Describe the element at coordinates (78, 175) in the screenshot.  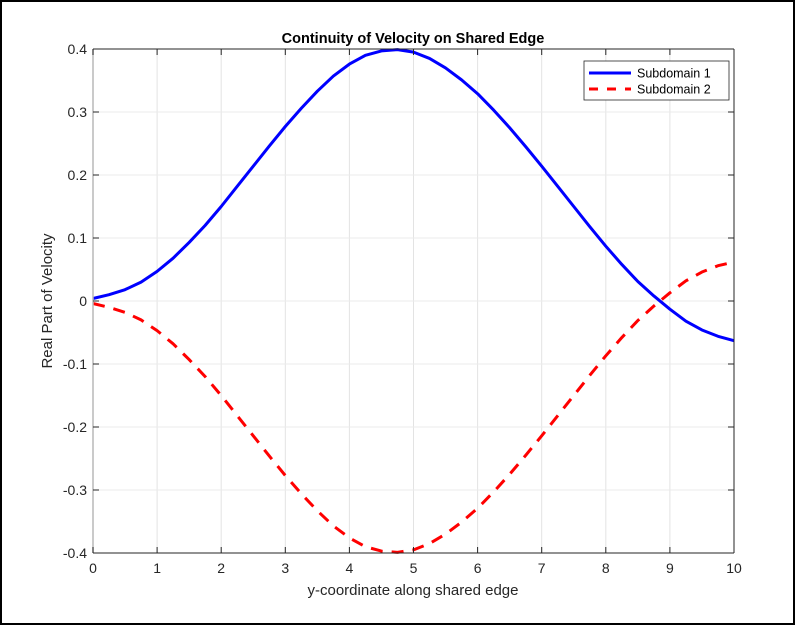
I see `y-tick-label: 0.2` at that location.